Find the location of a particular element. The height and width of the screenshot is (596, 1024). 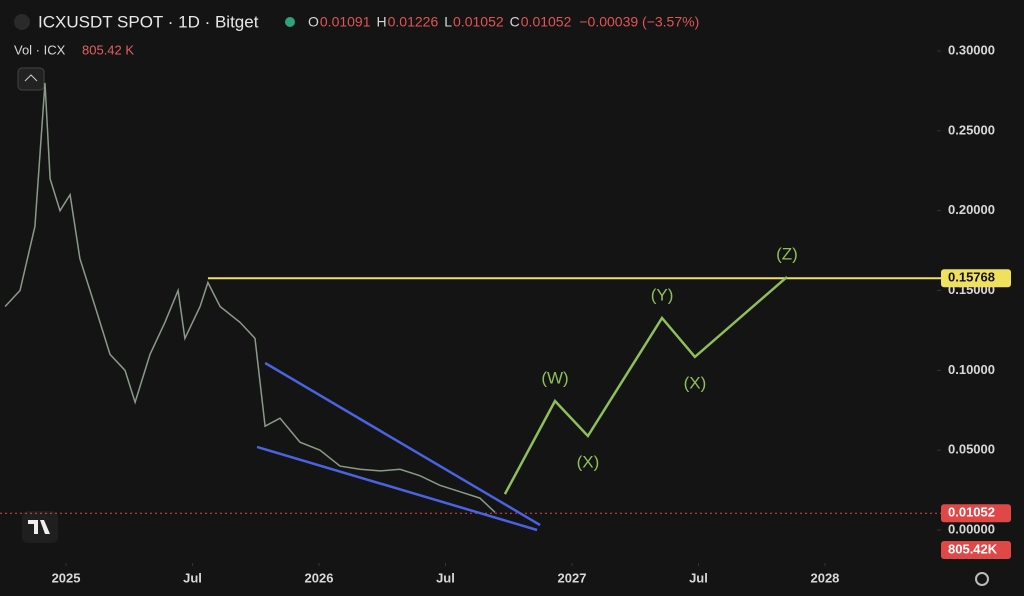

y-tick-label: 0.10000 is located at coordinates (971, 369).